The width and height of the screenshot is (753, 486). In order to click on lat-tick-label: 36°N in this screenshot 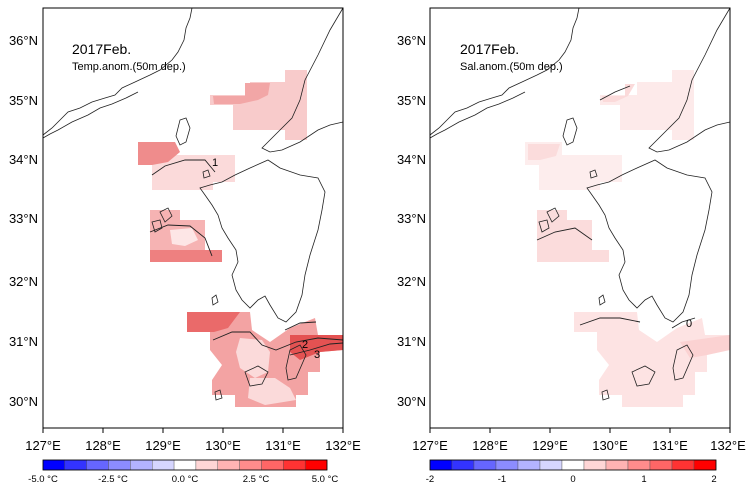, I will do `click(411, 40)`.